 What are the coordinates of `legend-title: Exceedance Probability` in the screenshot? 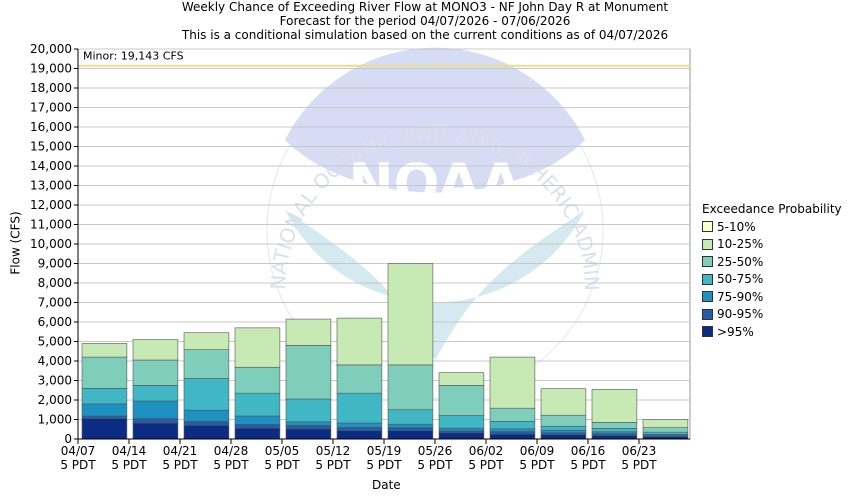 It's located at (772, 209).